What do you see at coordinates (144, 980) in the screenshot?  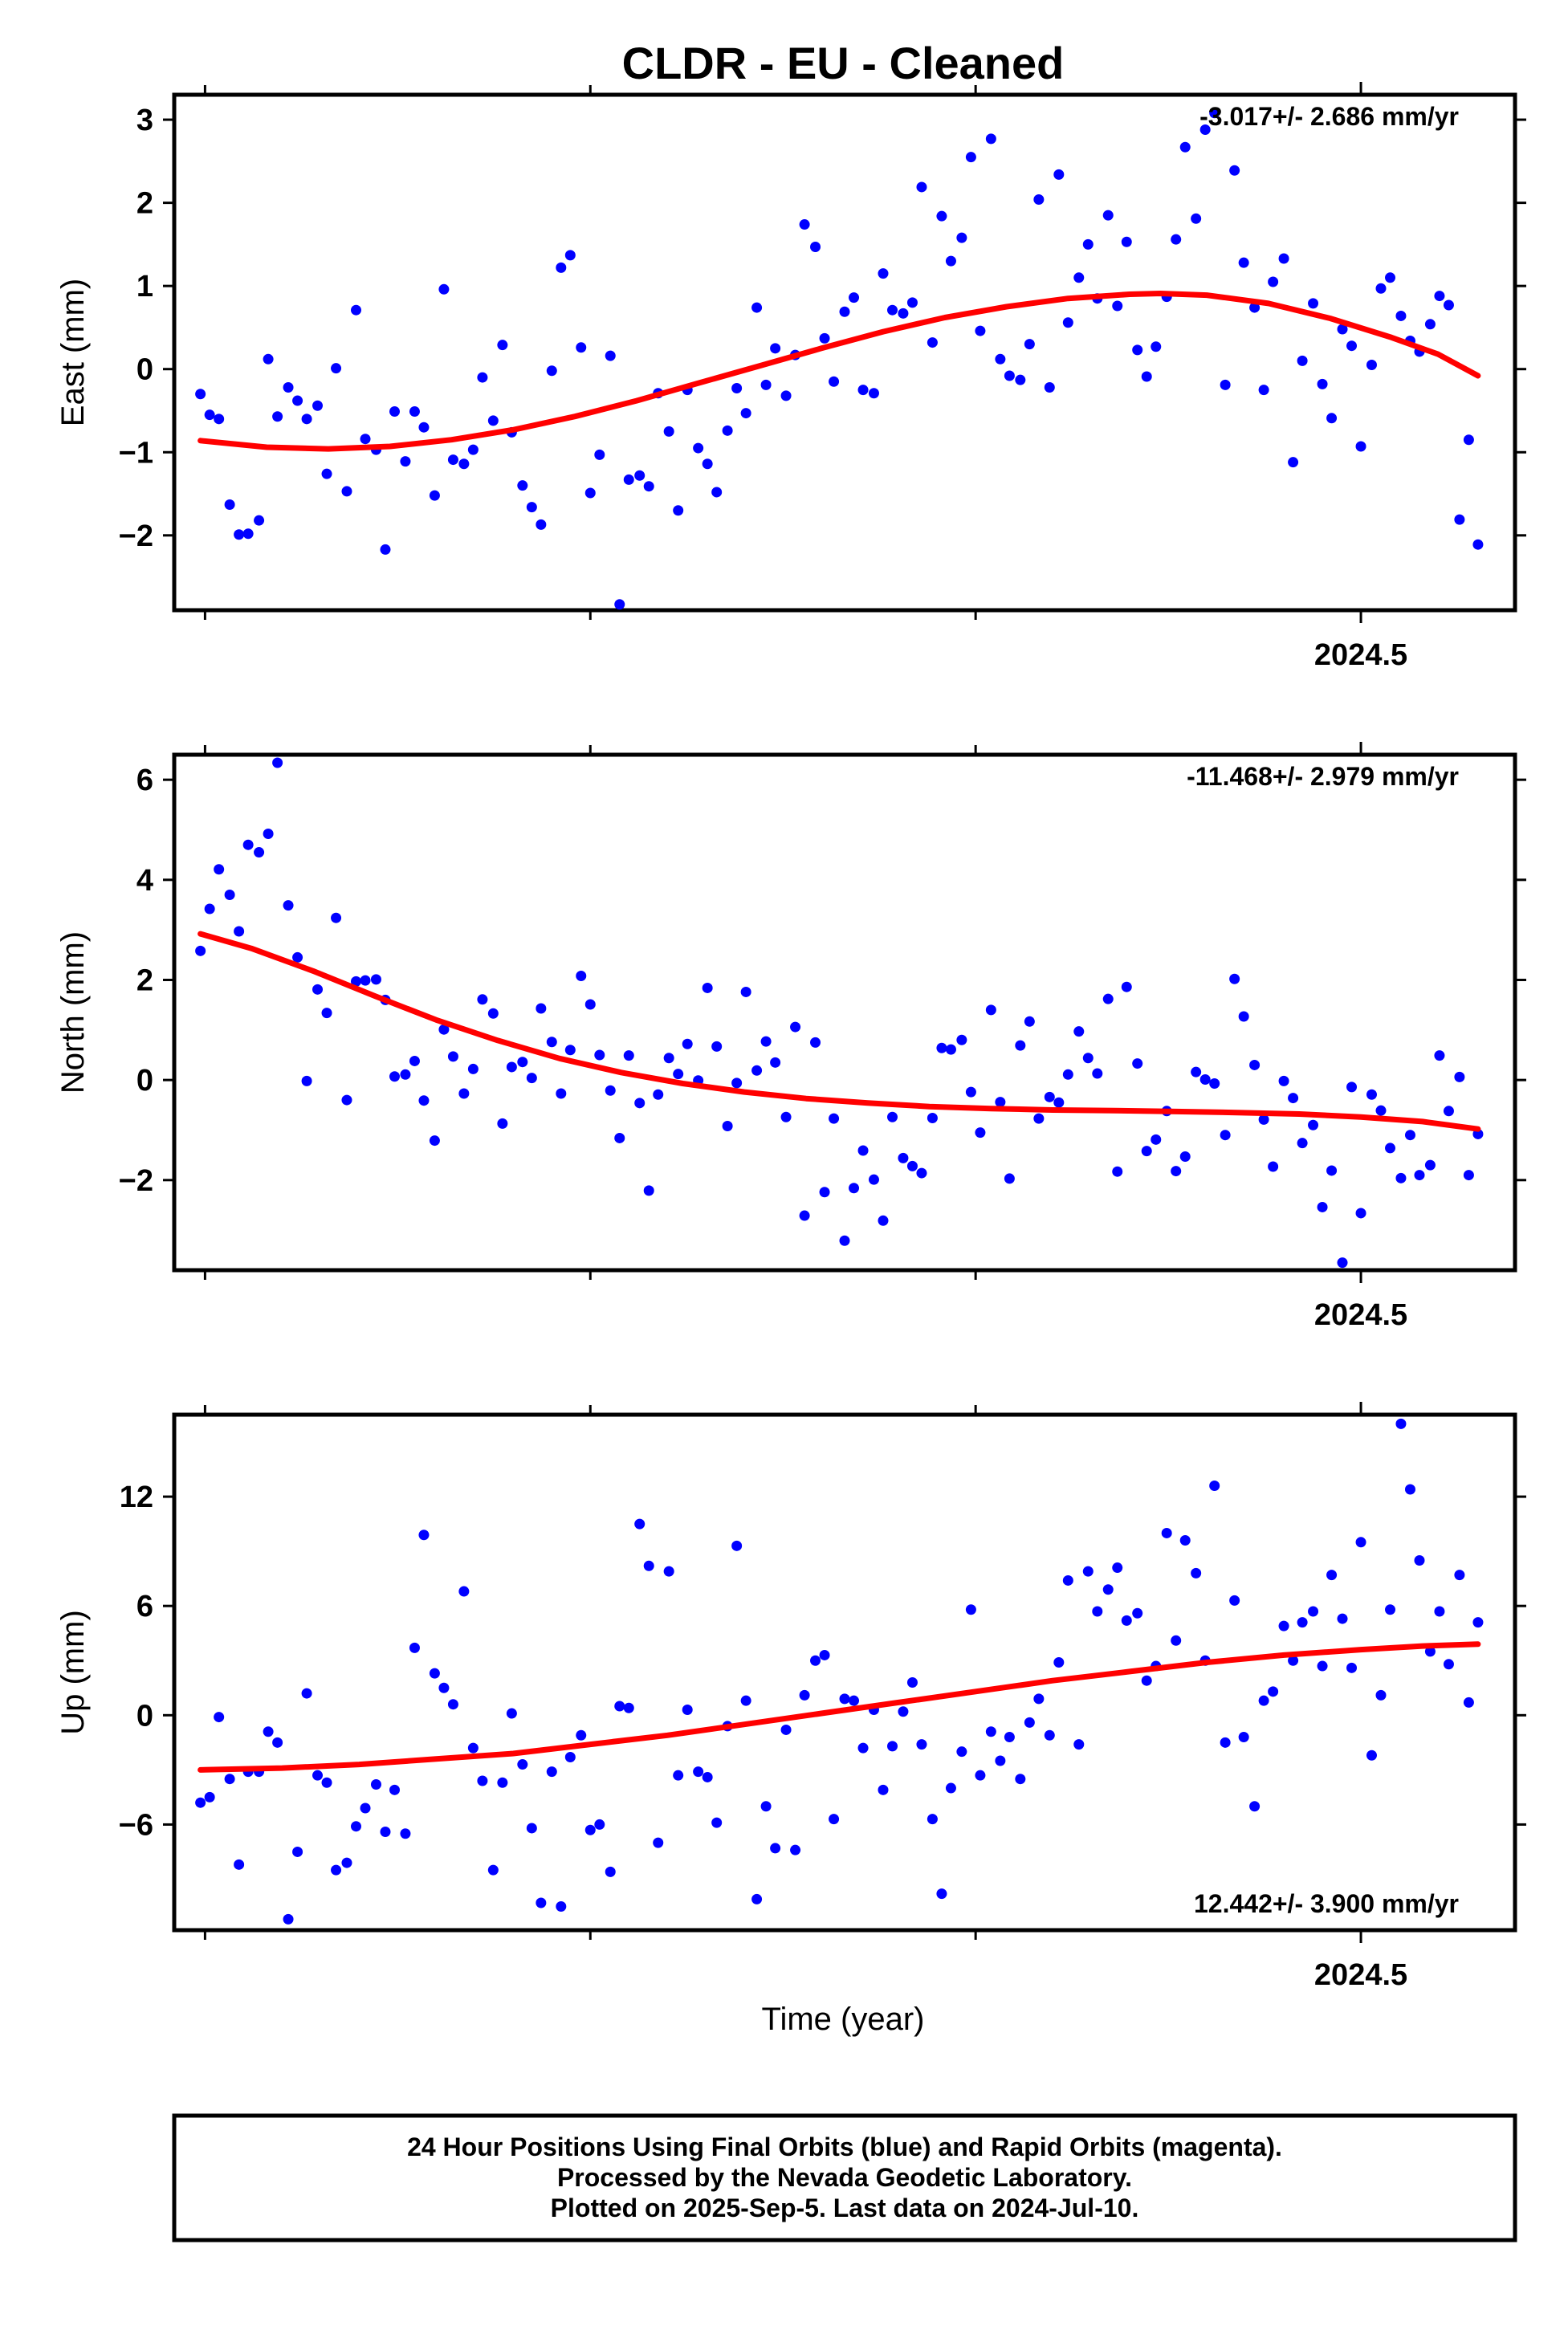 I see `north-y-tick-label: 2` at bounding box center [144, 980].